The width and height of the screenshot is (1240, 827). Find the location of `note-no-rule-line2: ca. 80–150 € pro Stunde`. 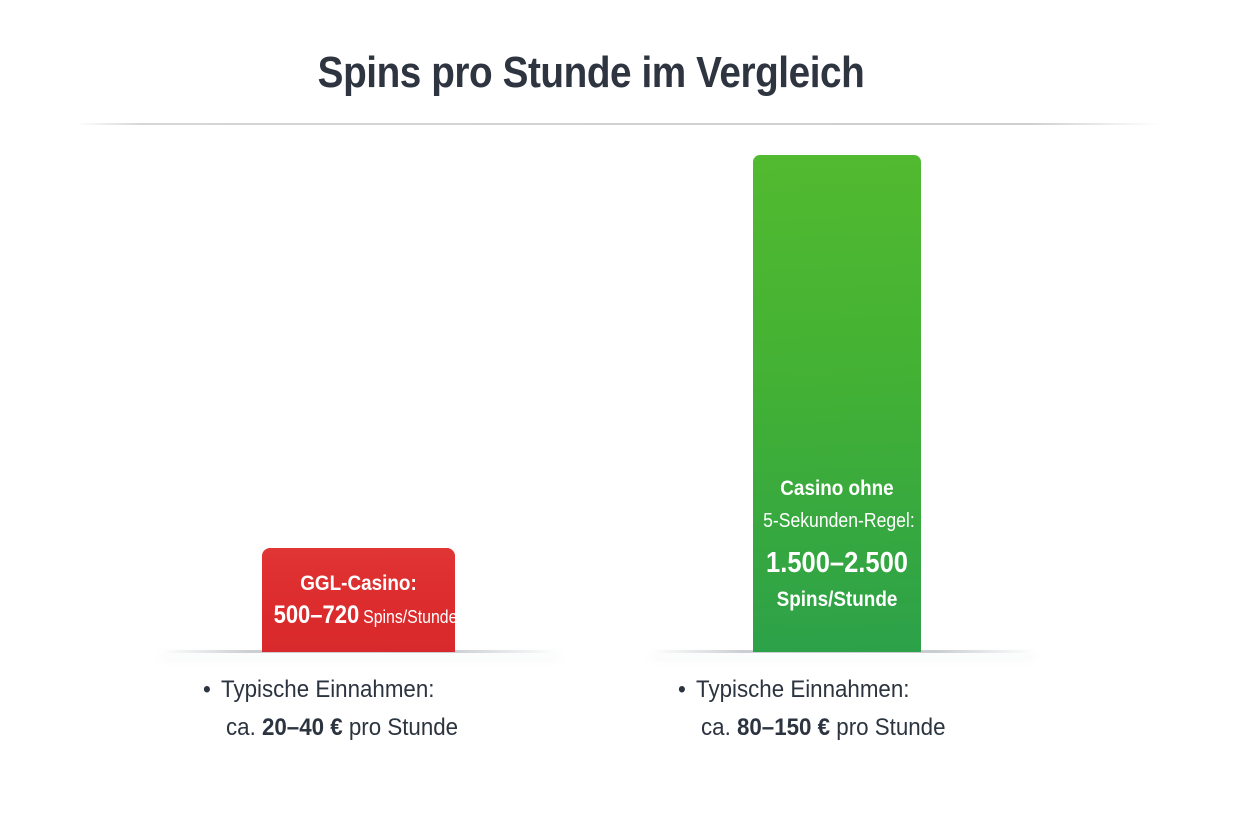

note-no-rule-line2: ca. 80–150 € pro Stunde is located at coordinates (823, 728).